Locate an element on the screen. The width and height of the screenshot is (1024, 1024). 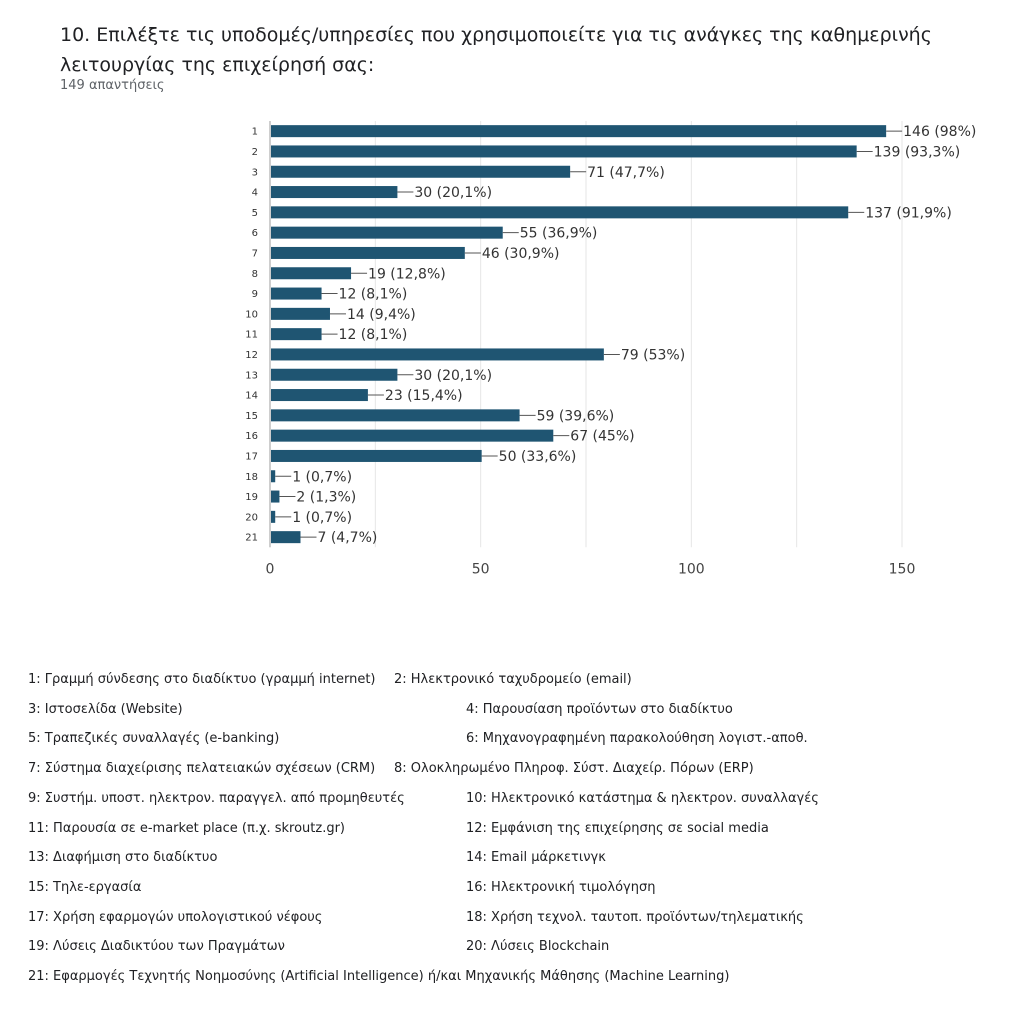
legend-item: 3: Ιστοσελίδα (Website) is located at coordinates (105, 709).